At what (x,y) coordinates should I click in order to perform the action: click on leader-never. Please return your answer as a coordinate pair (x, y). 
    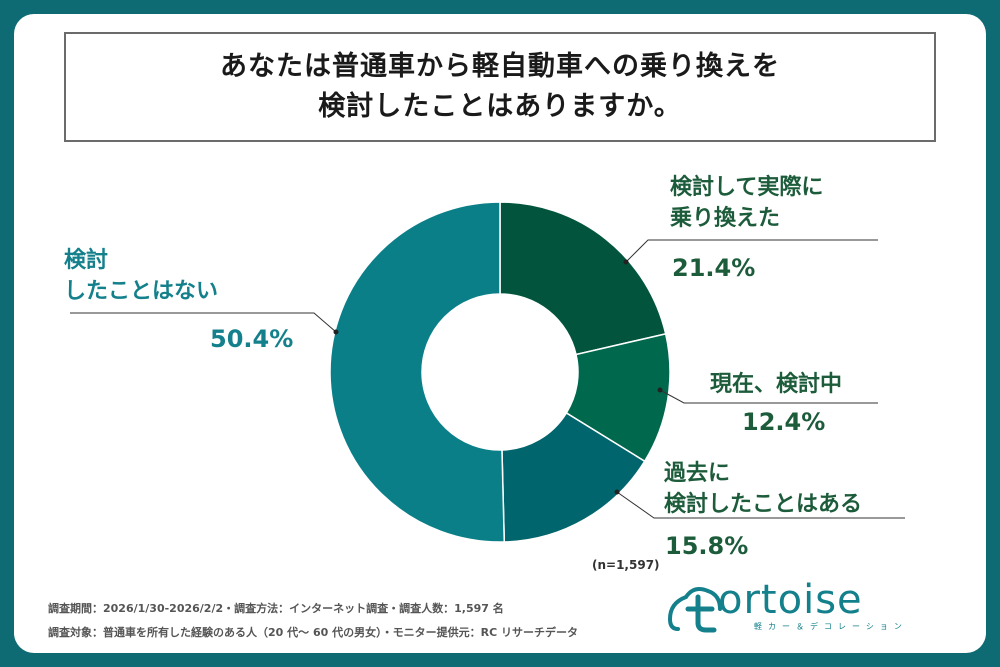
    Looking at the image, I should click on (203, 322).